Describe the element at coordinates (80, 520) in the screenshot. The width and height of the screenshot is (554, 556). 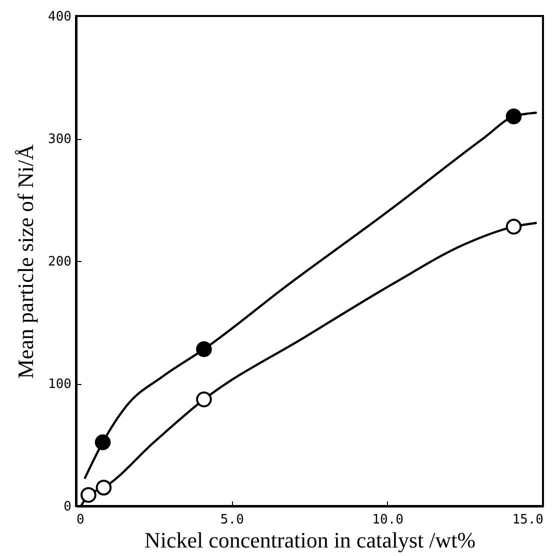
I see `x-tick-label: 0` at that location.